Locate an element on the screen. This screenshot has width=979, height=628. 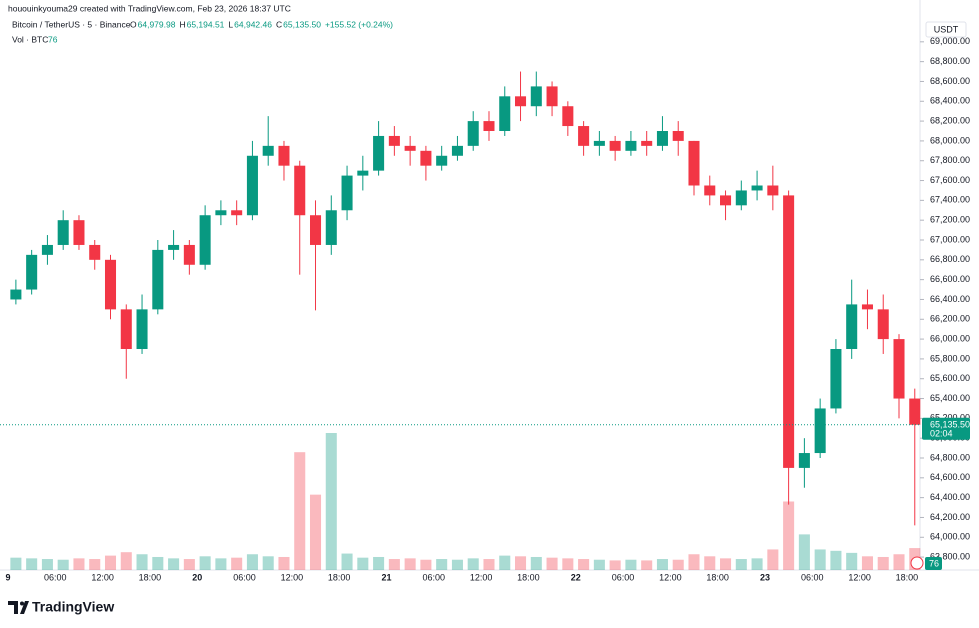
symbol: Bitcoin / TetherUS · 5 · Binance is located at coordinates (71, 24).